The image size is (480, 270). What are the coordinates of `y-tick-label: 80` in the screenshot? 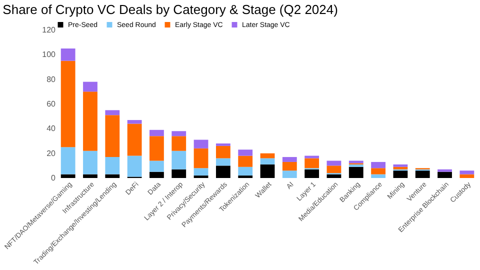 It's located at (51, 79).